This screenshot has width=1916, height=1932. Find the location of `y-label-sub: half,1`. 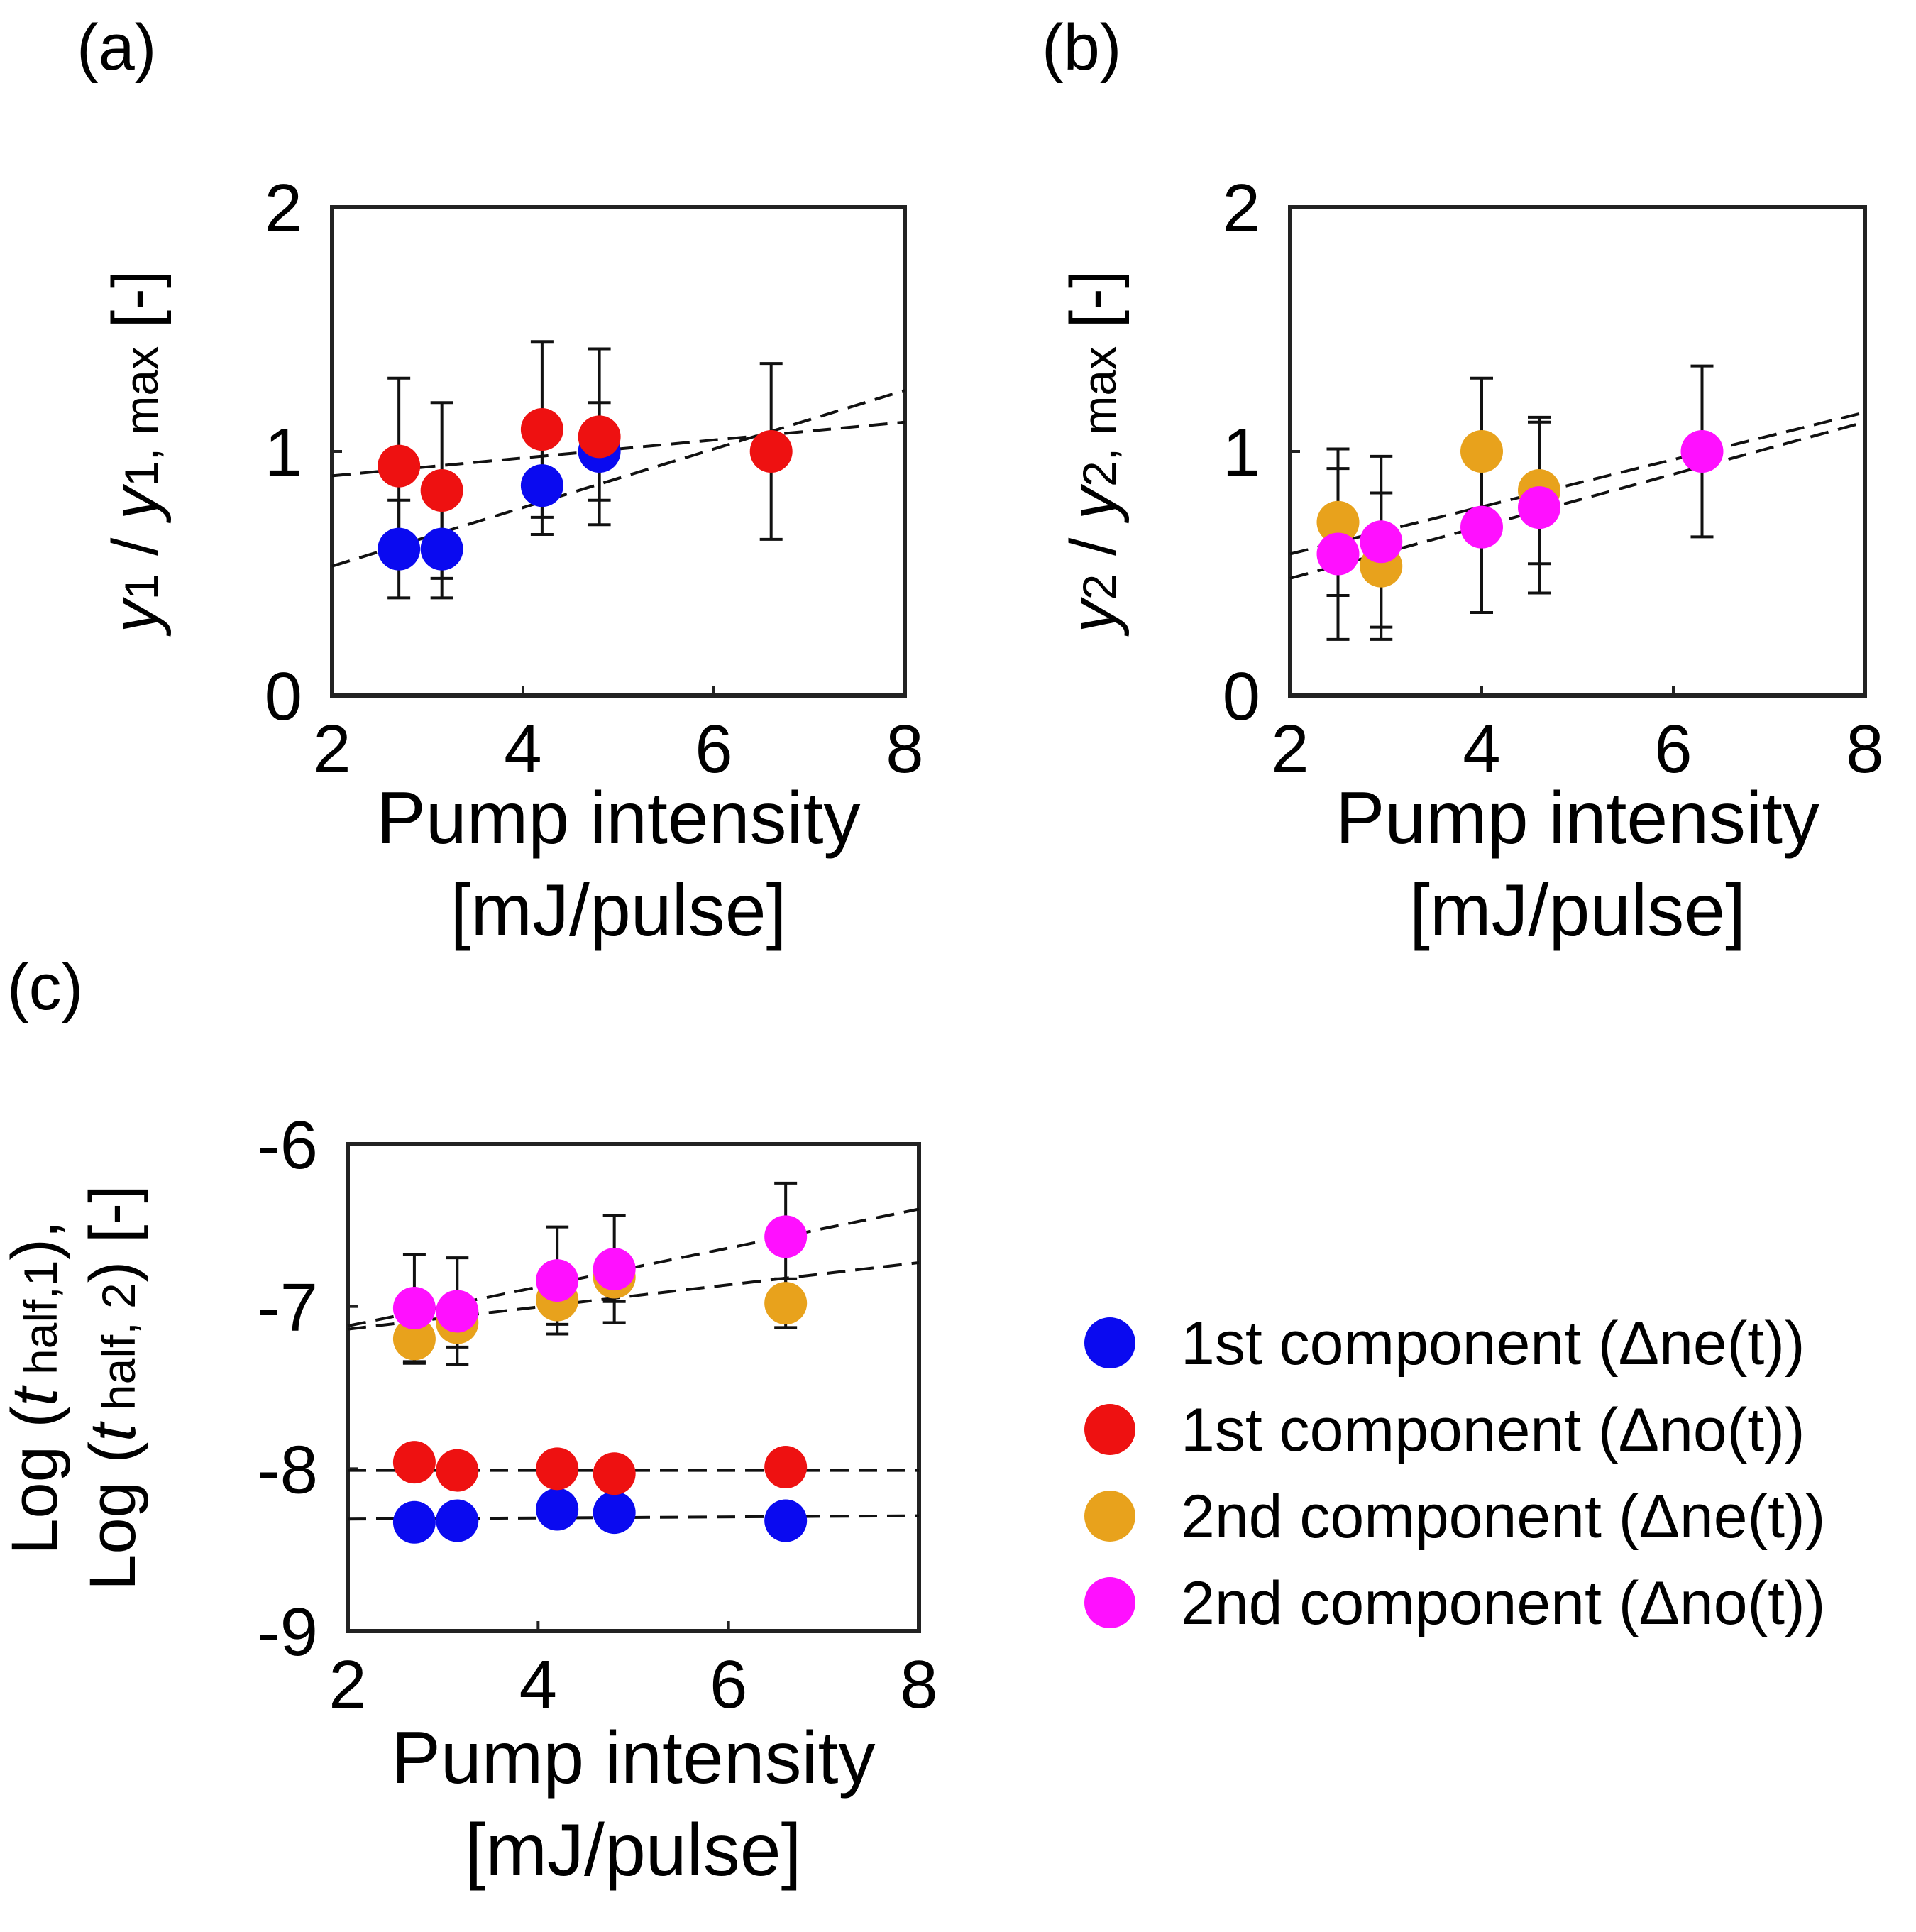

y-label-sub: half,1 is located at coordinates (40, 1324).